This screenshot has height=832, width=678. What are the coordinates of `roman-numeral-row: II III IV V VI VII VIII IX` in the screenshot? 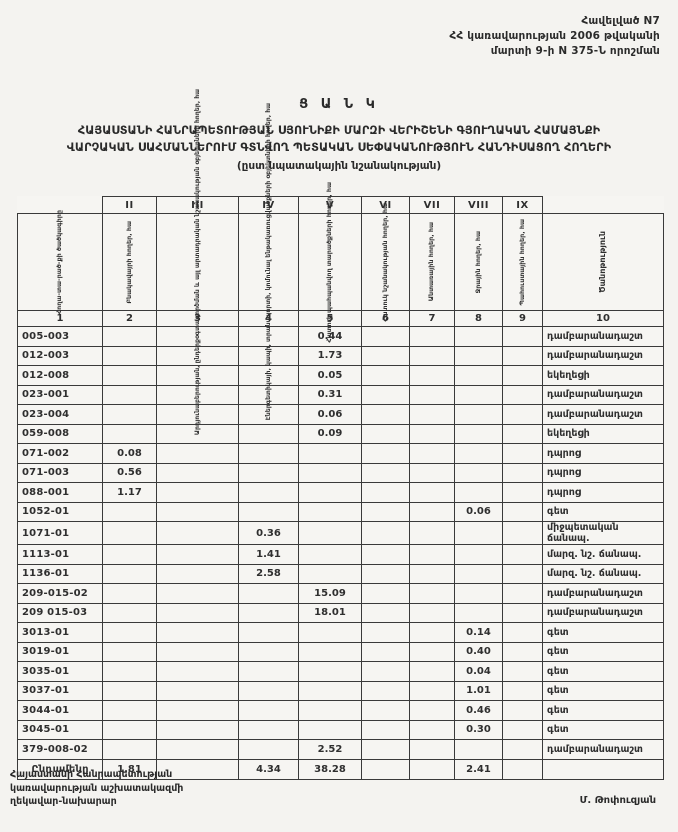 It's located at (340, 205).